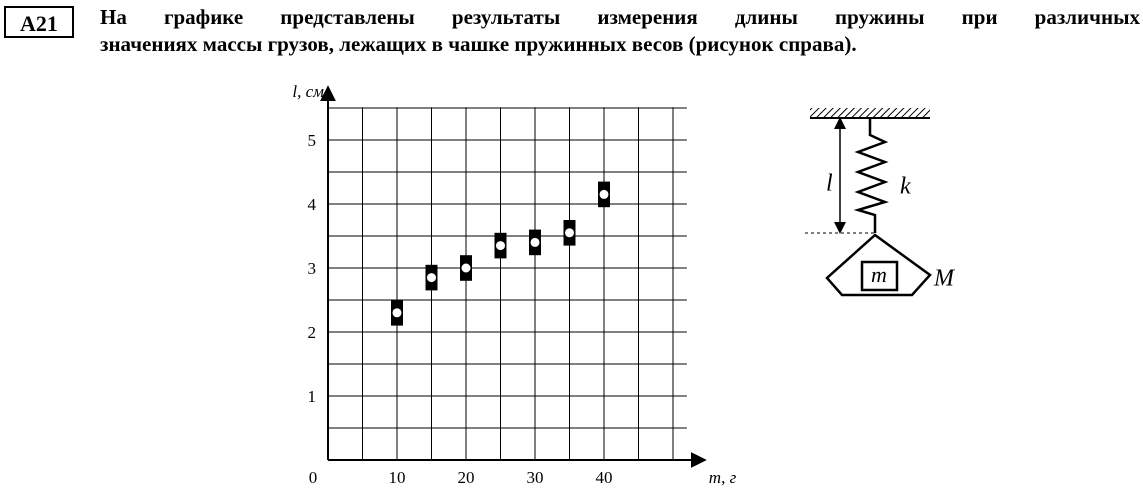 The width and height of the screenshot is (1143, 489). I want to click on problem-number: A21, so click(39, 22).